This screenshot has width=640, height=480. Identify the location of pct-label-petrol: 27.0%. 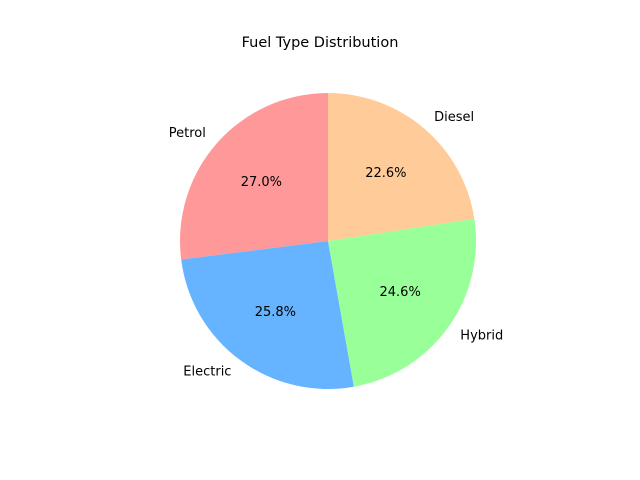
(261, 182).